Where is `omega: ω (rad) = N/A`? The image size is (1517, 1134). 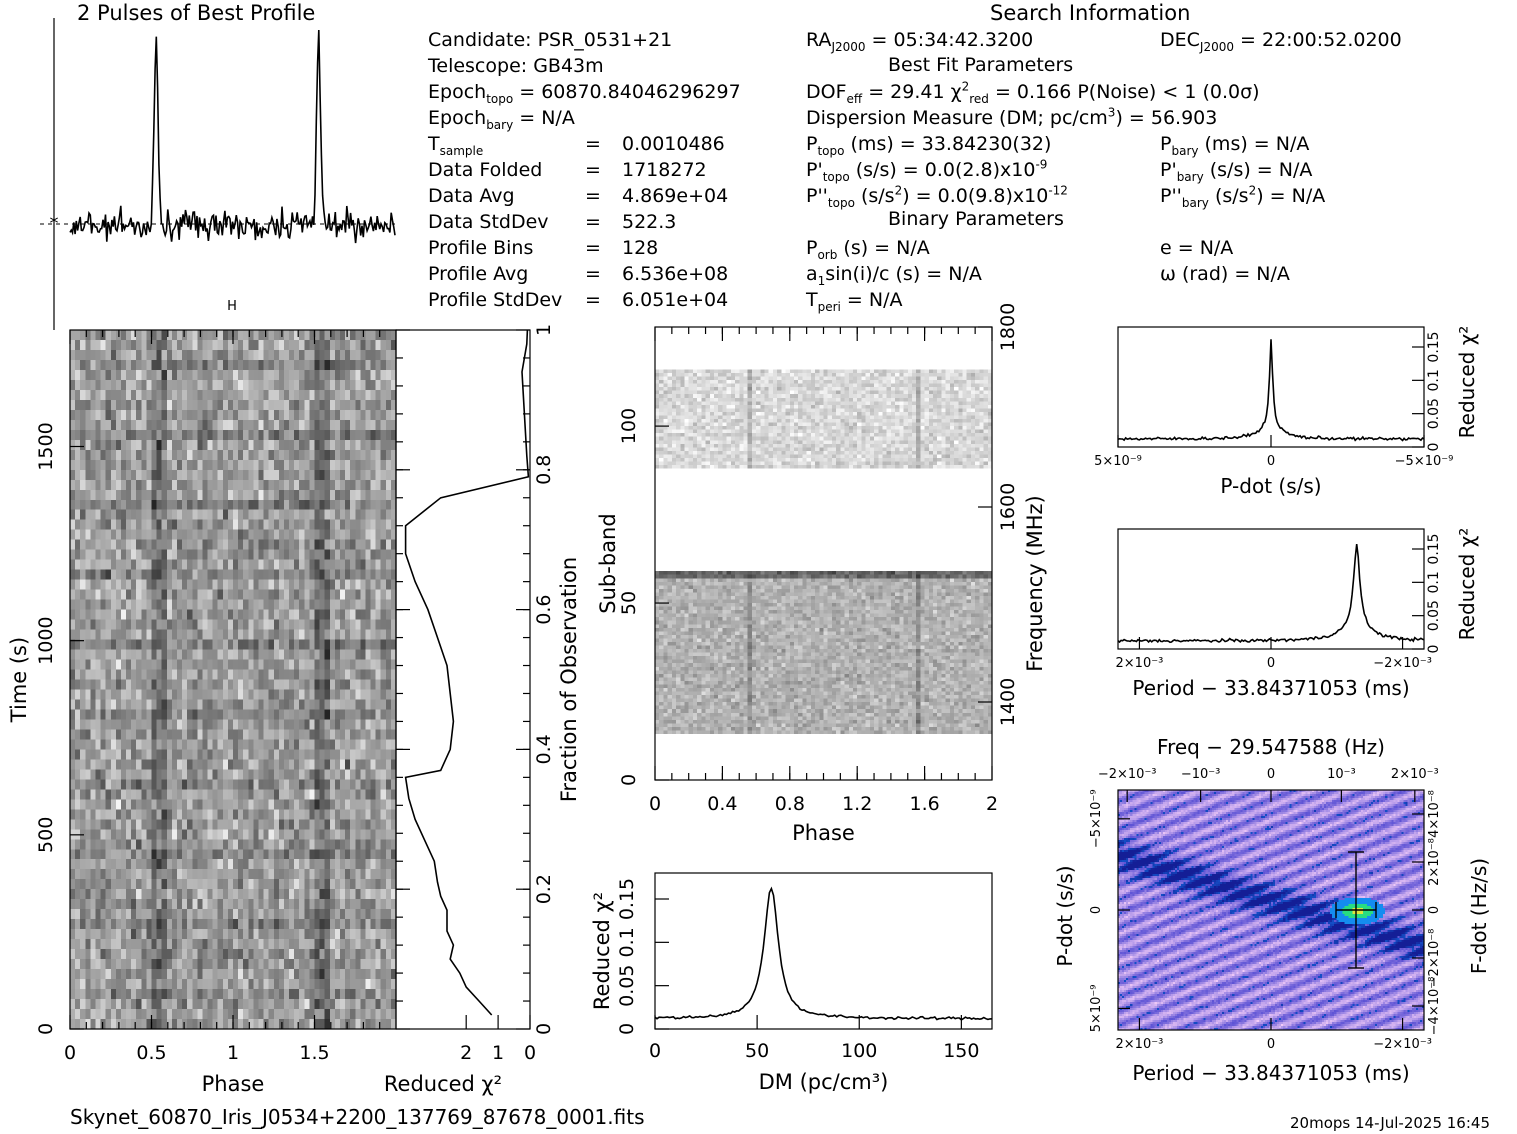 omega: ω (rad) = N/A is located at coordinates (1225, 274).